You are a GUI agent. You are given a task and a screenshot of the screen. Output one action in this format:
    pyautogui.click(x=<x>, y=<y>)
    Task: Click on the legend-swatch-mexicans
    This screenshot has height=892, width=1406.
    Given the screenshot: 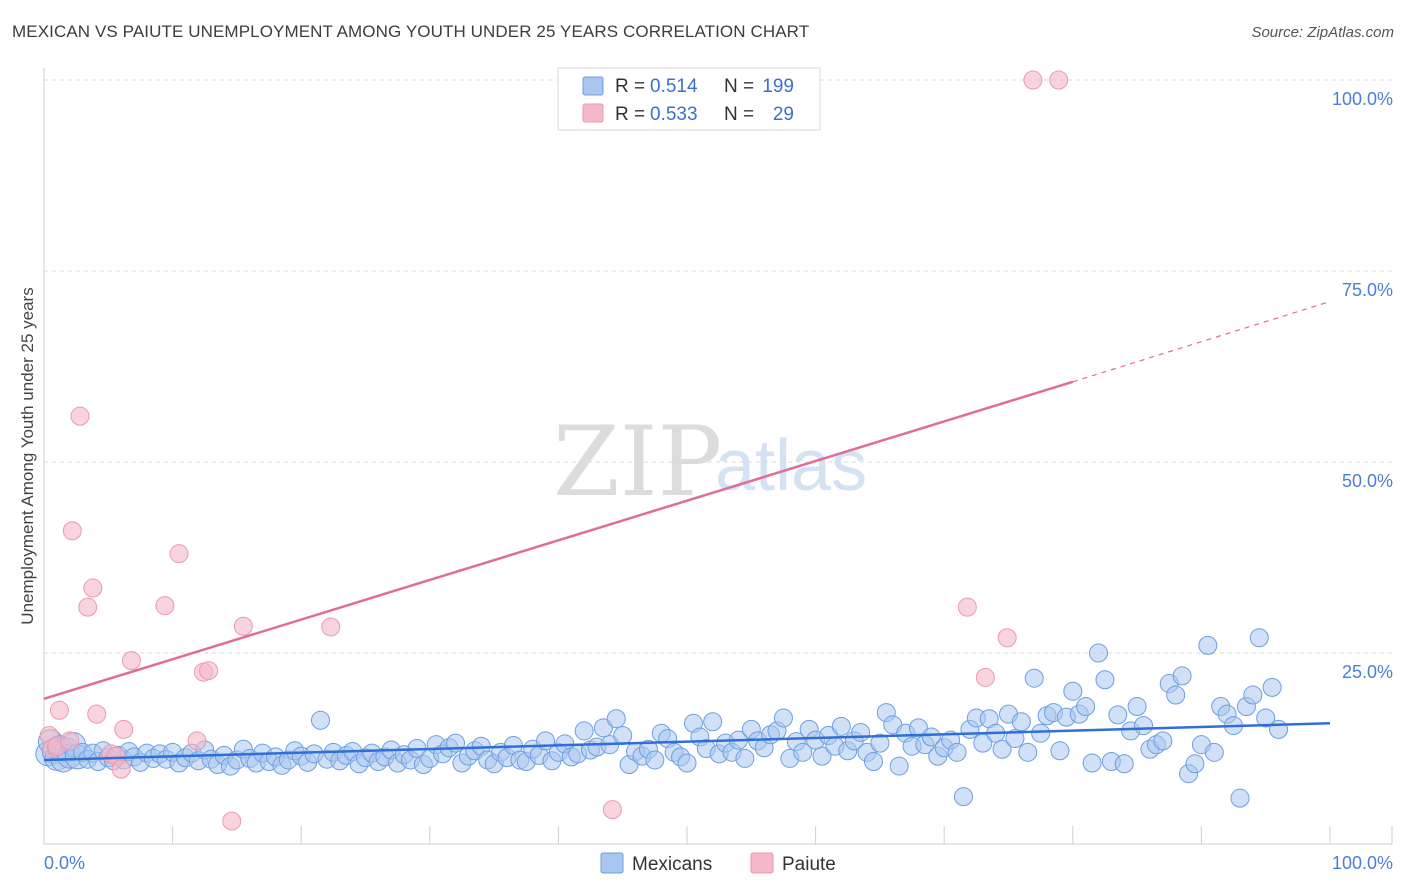 What is the action you would take?
    pyautogui.click(x=593, y=86)
    